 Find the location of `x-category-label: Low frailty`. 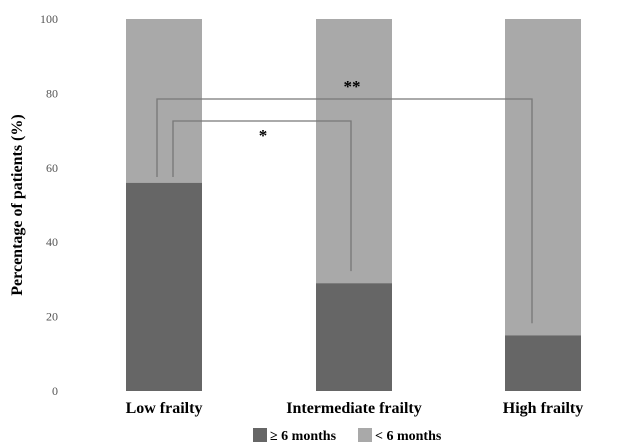

x-category-label: Low frailty is located at coordinates (164, 408).